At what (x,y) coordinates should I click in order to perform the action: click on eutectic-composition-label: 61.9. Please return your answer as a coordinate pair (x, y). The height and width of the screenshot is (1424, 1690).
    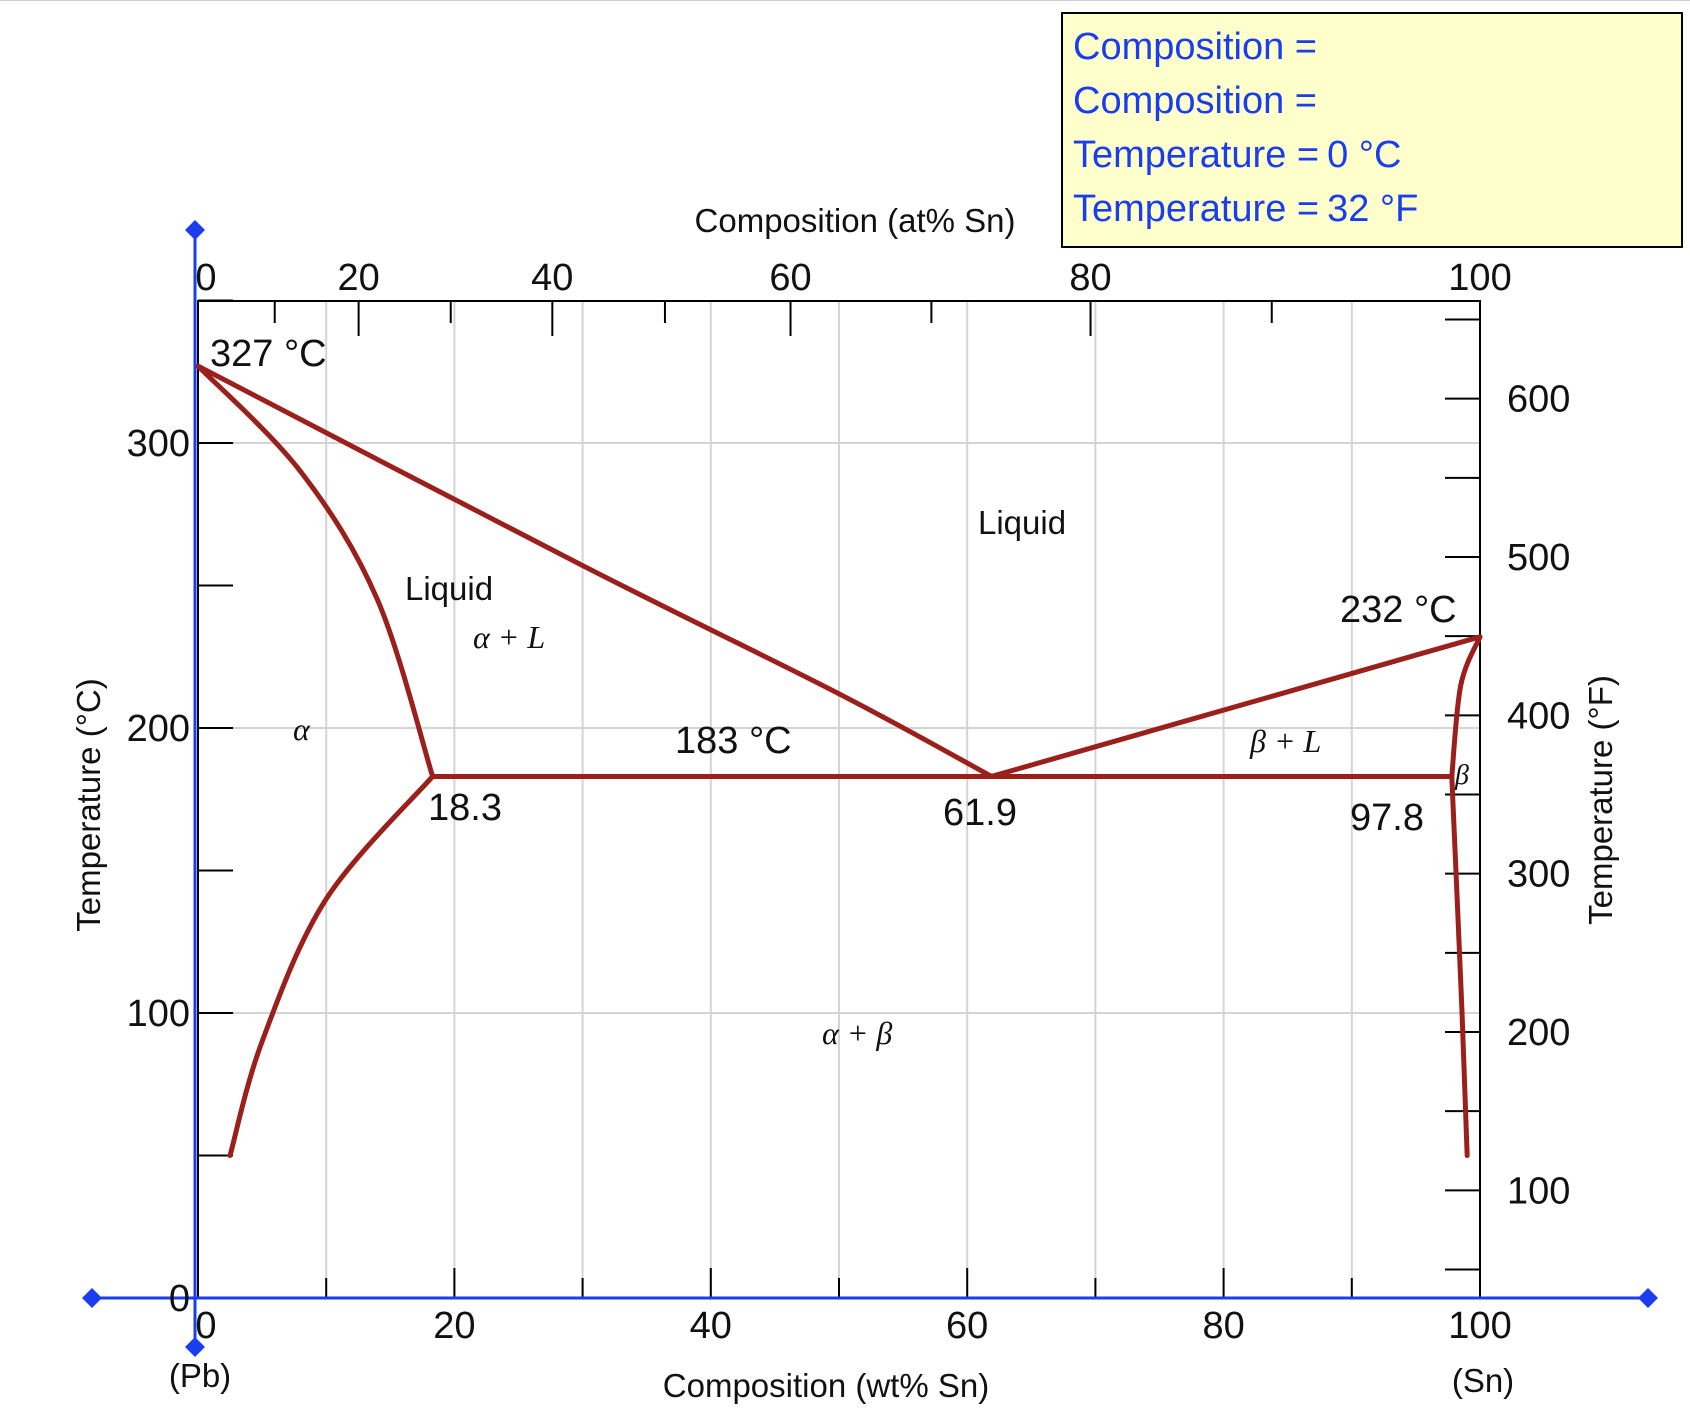
    Looking at the image, I should click on (980, 813).